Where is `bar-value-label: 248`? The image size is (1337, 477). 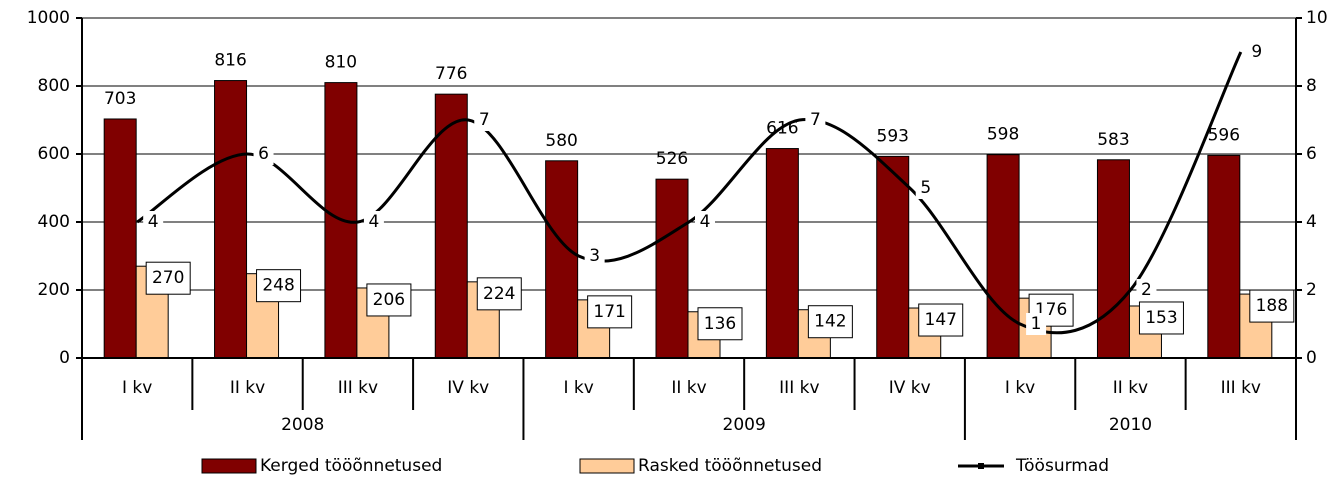
bar-value-label: 248 is located at coordinates (278, 286).